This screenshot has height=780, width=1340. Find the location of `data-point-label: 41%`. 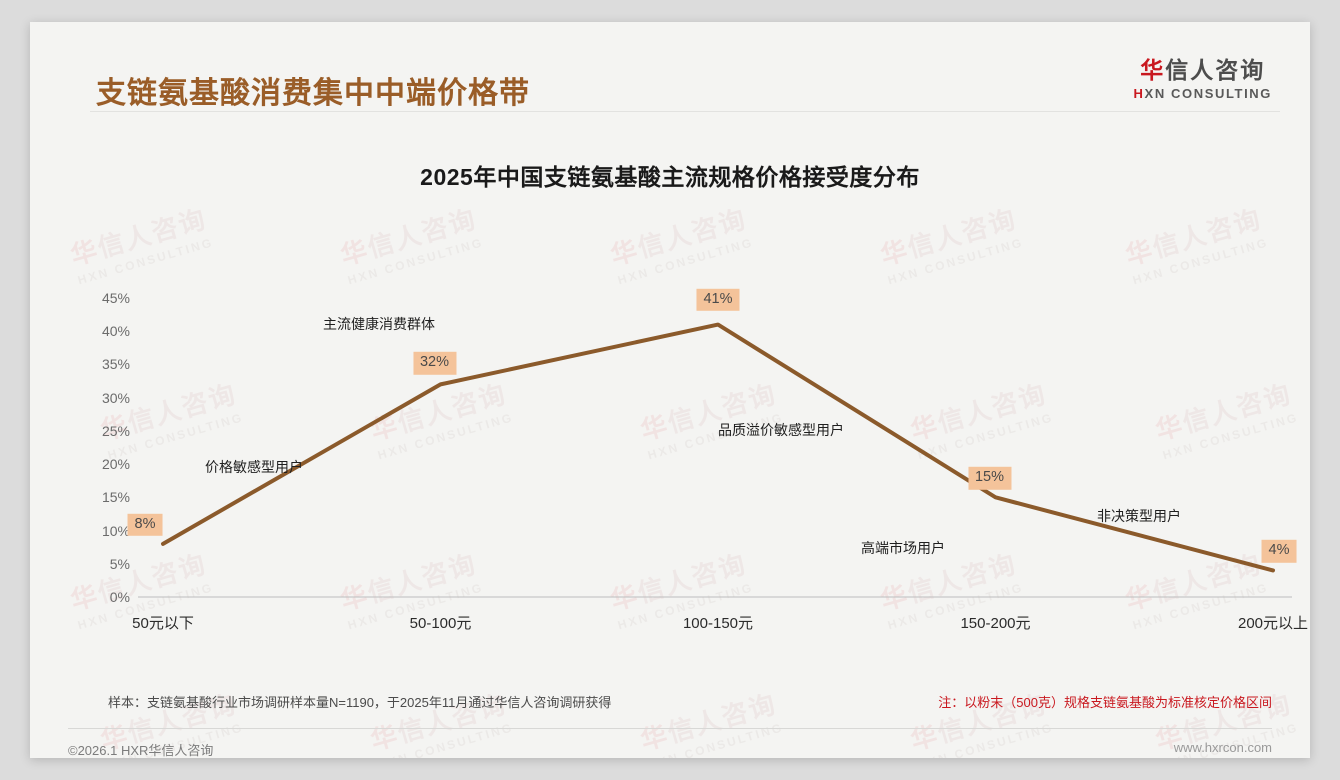

data-point-label: 41% is located at coordinates (718, 299).